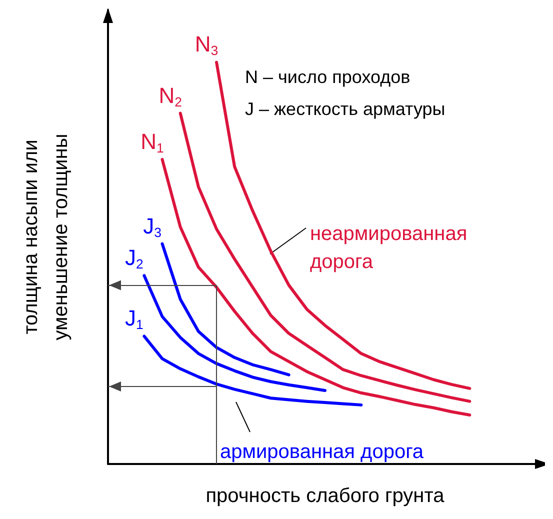  What do you see at coordinates (327, 77) in the screenshot?
I see `annotation: N – число проходов` at bounding box center [327, 77].